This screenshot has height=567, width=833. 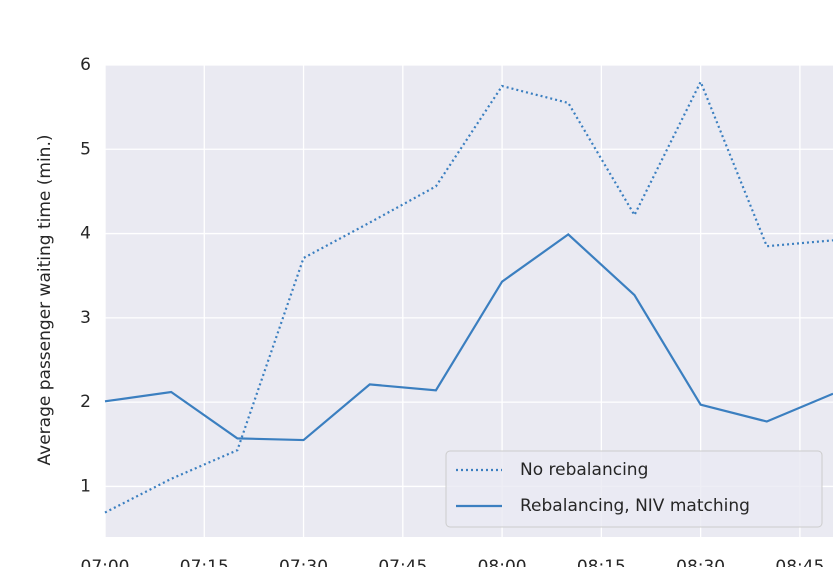 I want to click on y-tick-label: 6, so click(x=85, y=65).